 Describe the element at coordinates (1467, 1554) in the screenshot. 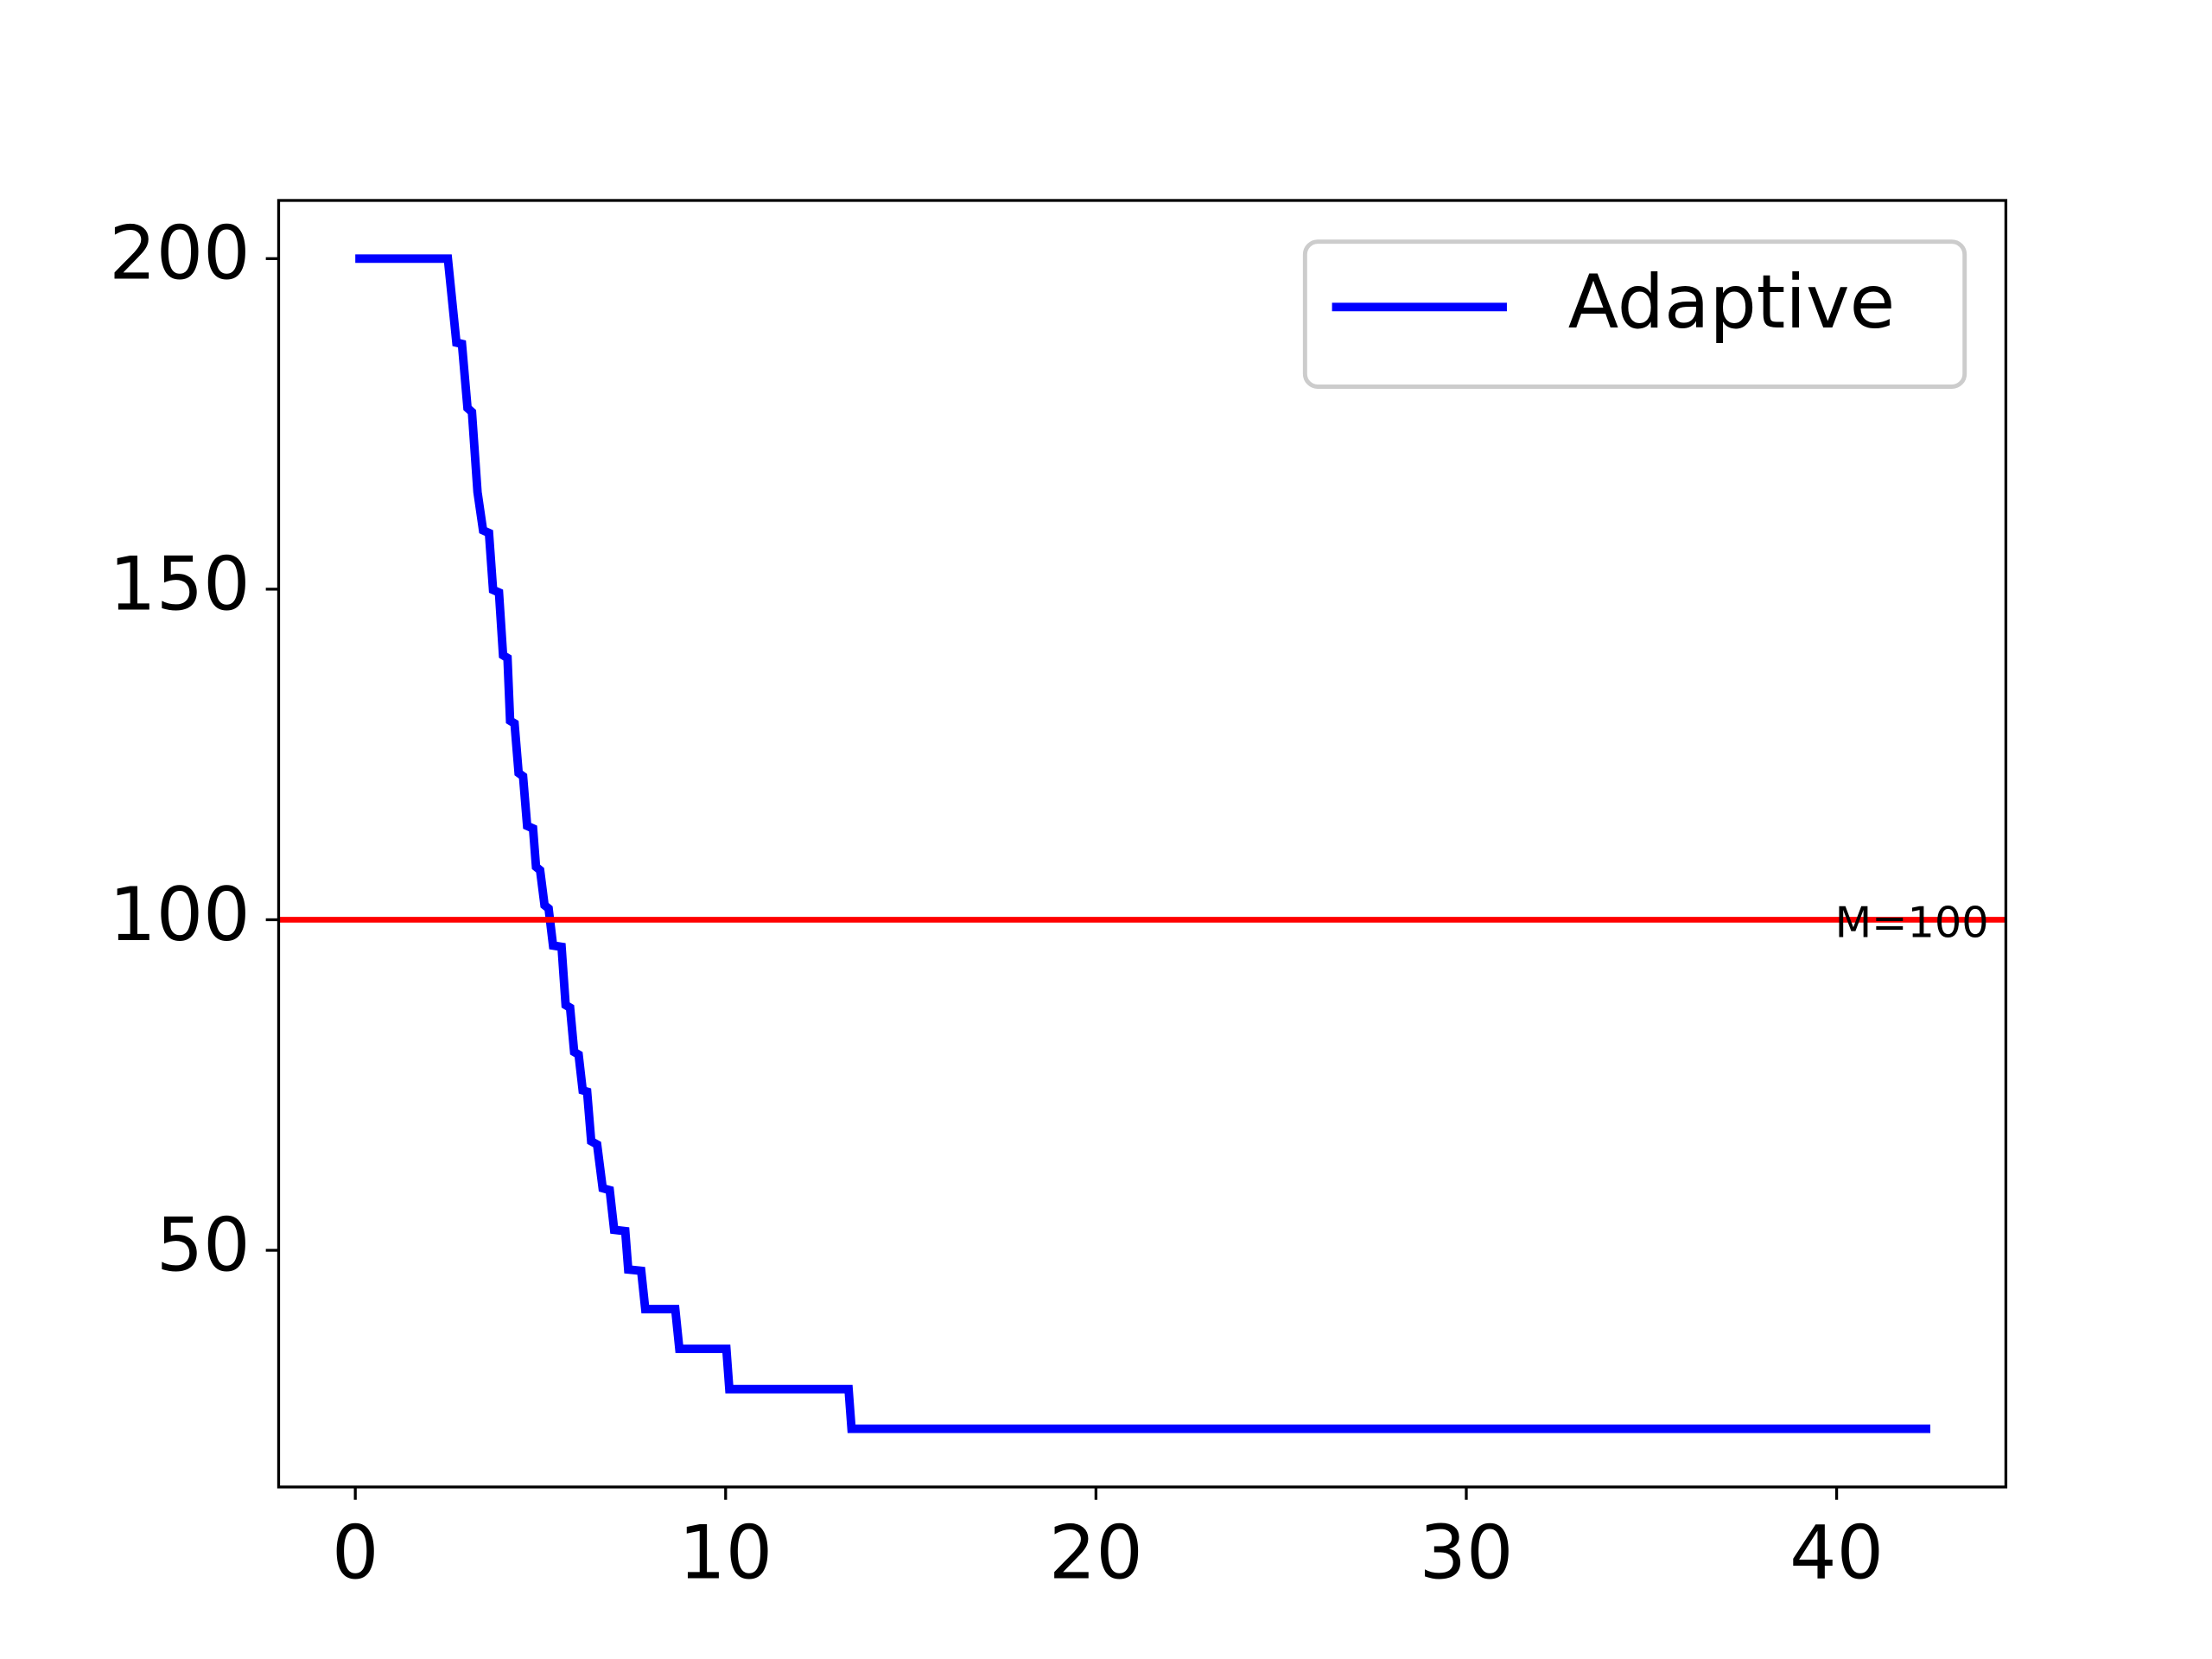

I see `x-tick-label: 30` at that location.